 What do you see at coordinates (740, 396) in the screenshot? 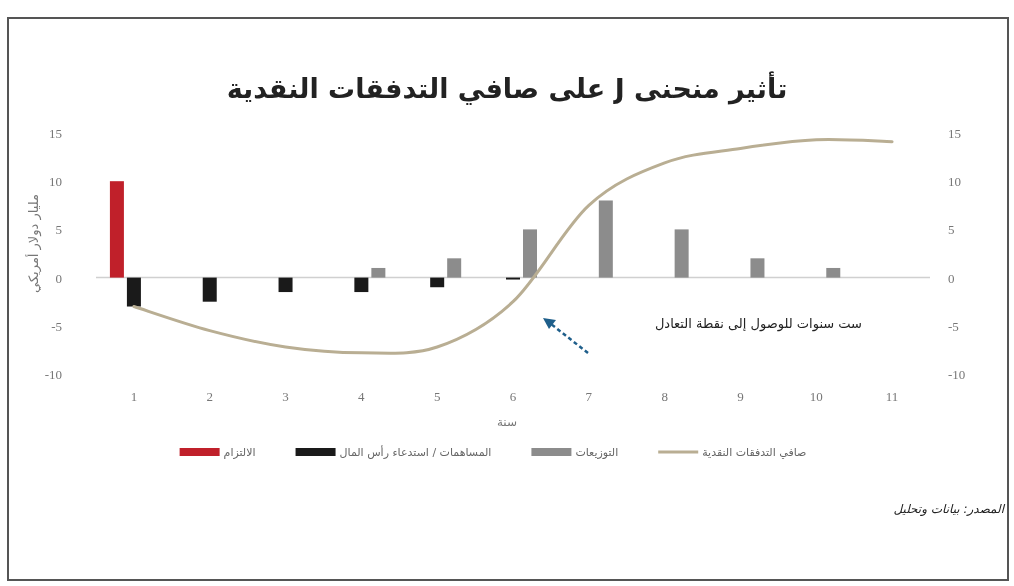
I see `x-tick-label: 9` at bounding box center [740, 396].